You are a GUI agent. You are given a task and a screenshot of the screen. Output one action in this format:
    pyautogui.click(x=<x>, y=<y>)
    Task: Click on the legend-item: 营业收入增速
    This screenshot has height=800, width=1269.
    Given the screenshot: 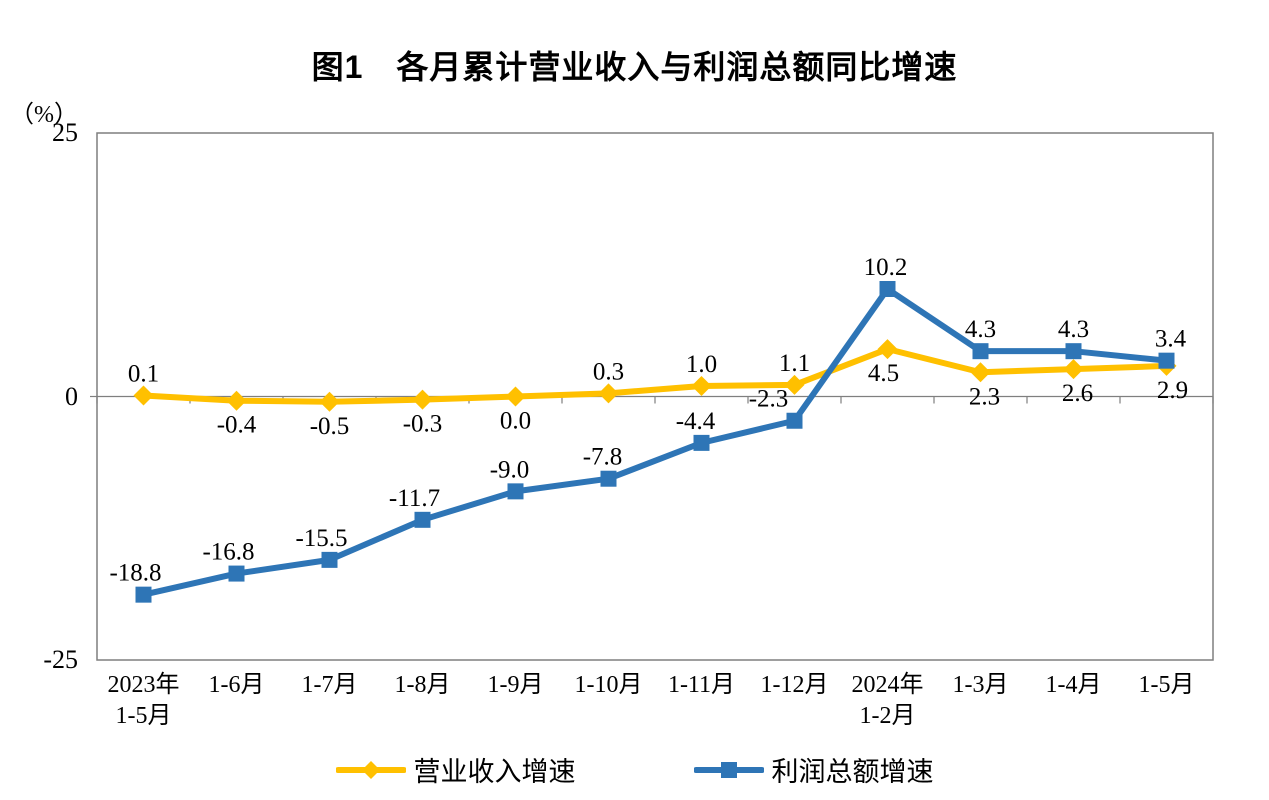 What is the action you would take?
    pyautogui.click(x=455, y=769)
    